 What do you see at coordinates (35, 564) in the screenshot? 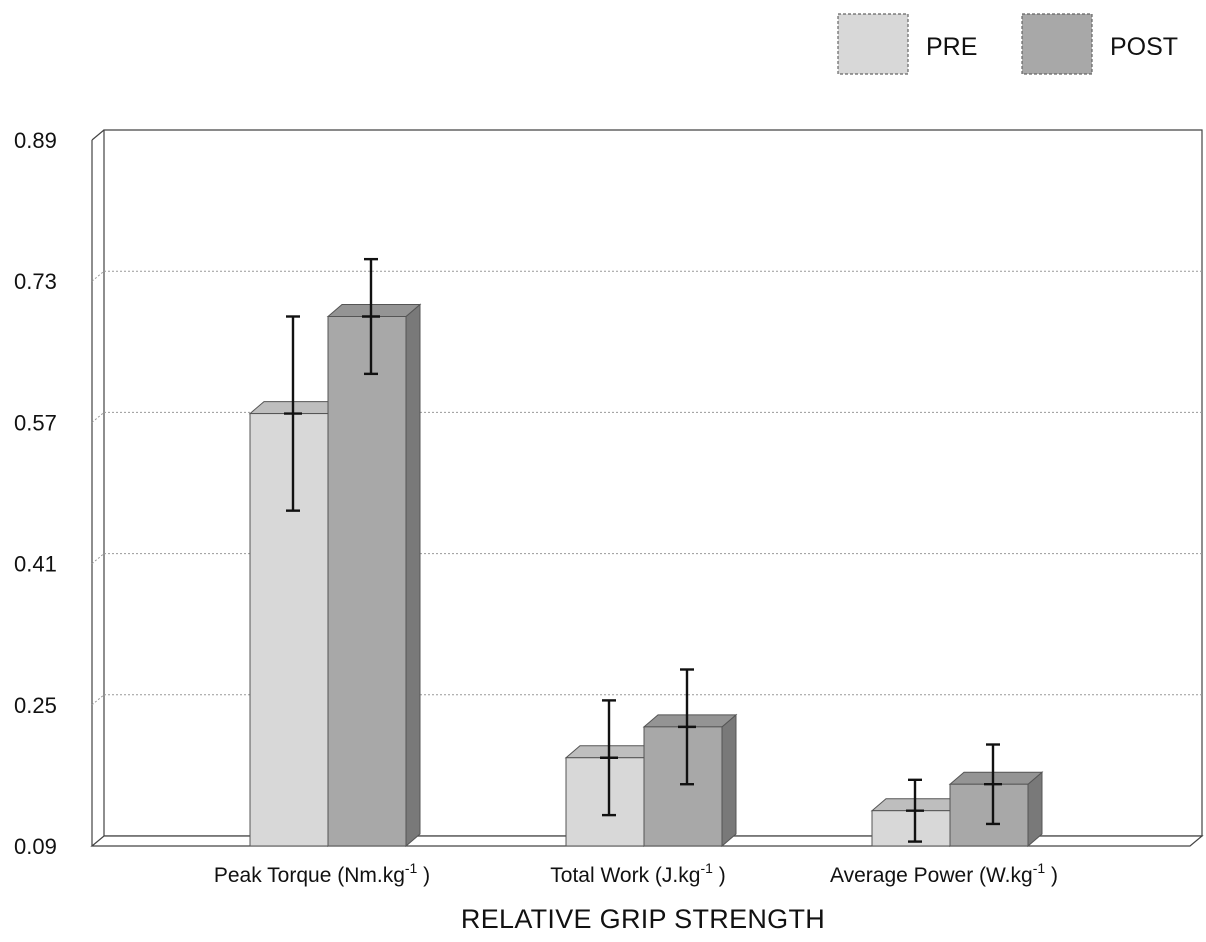
I see `y-tick-label: 0.41` at bounding box center [35, 564].